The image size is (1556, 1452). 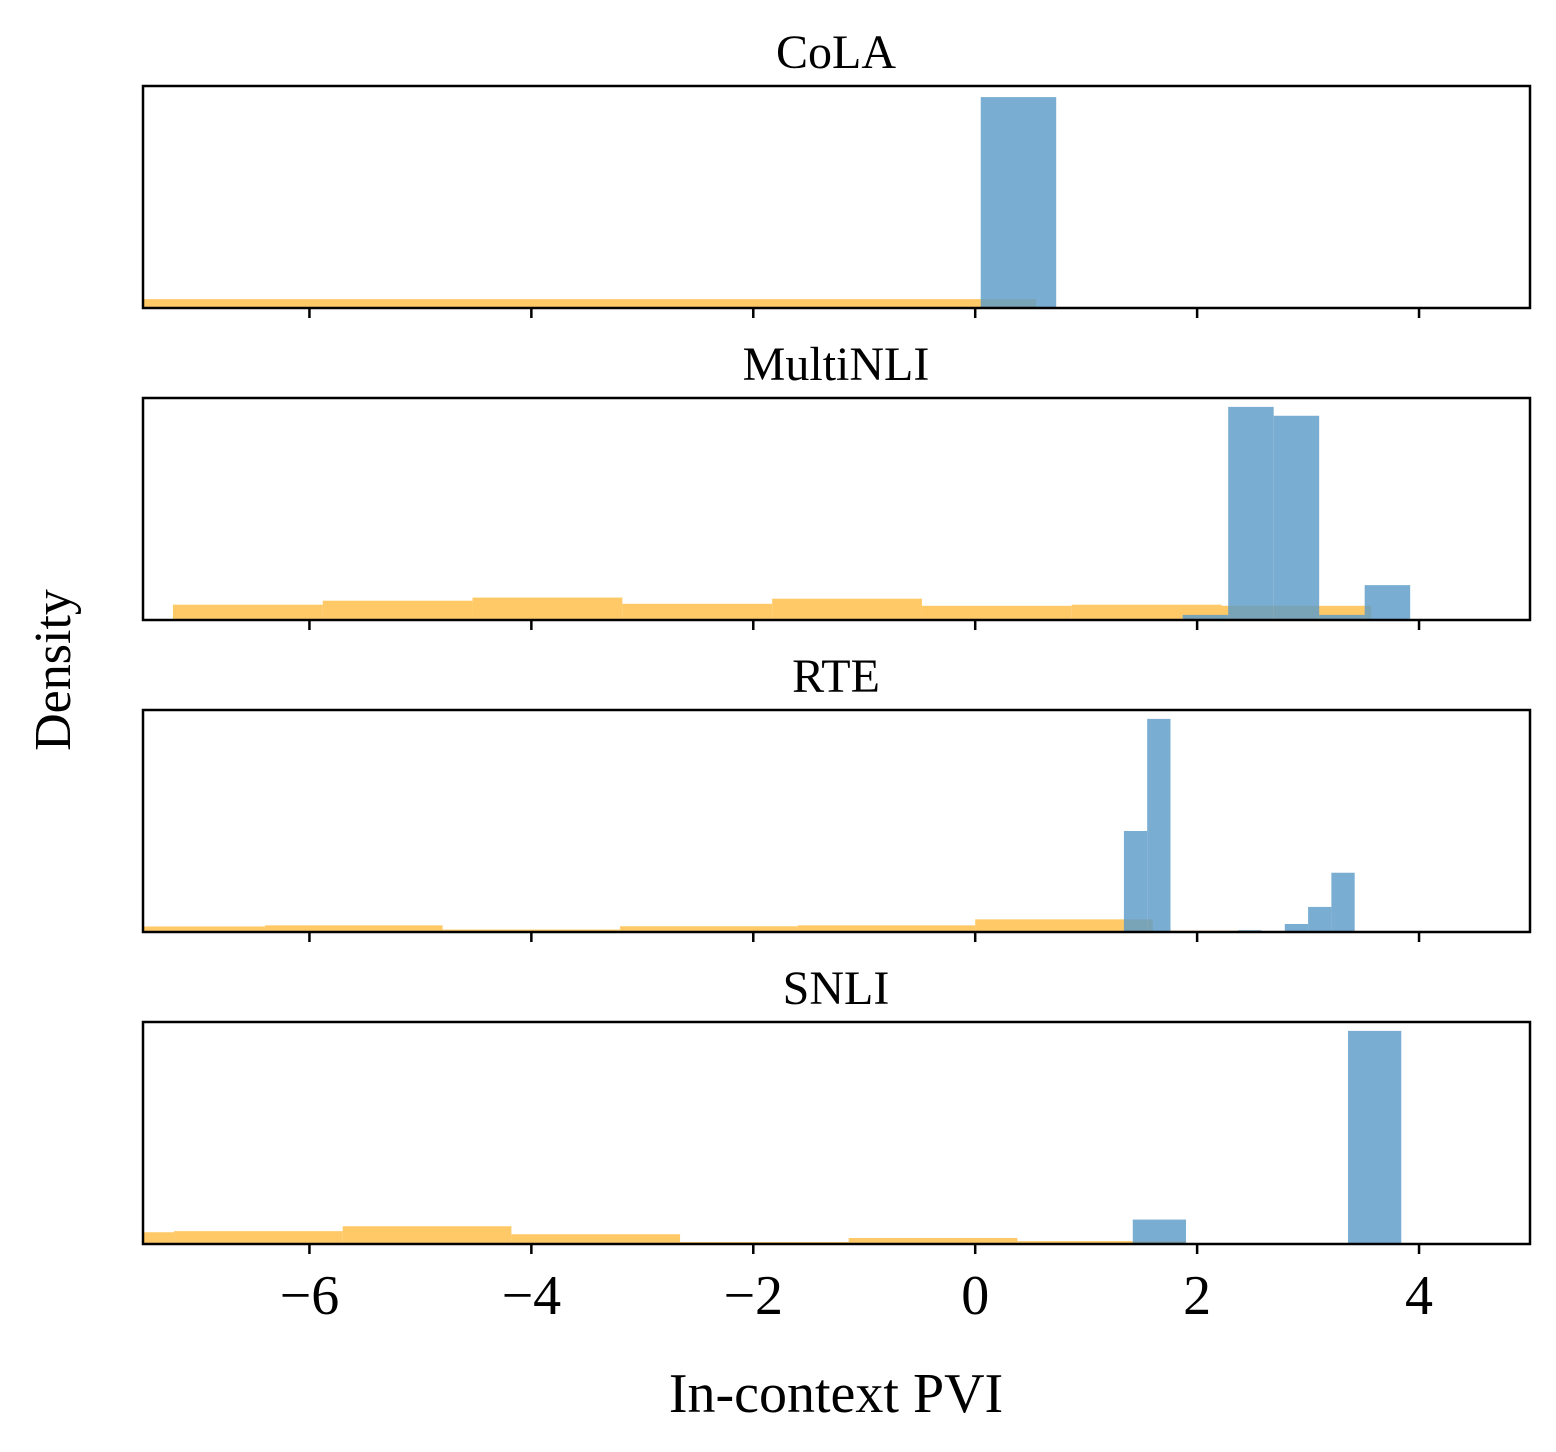 I want to click on x-tick-label: −6, so click(x=310, y=1296).